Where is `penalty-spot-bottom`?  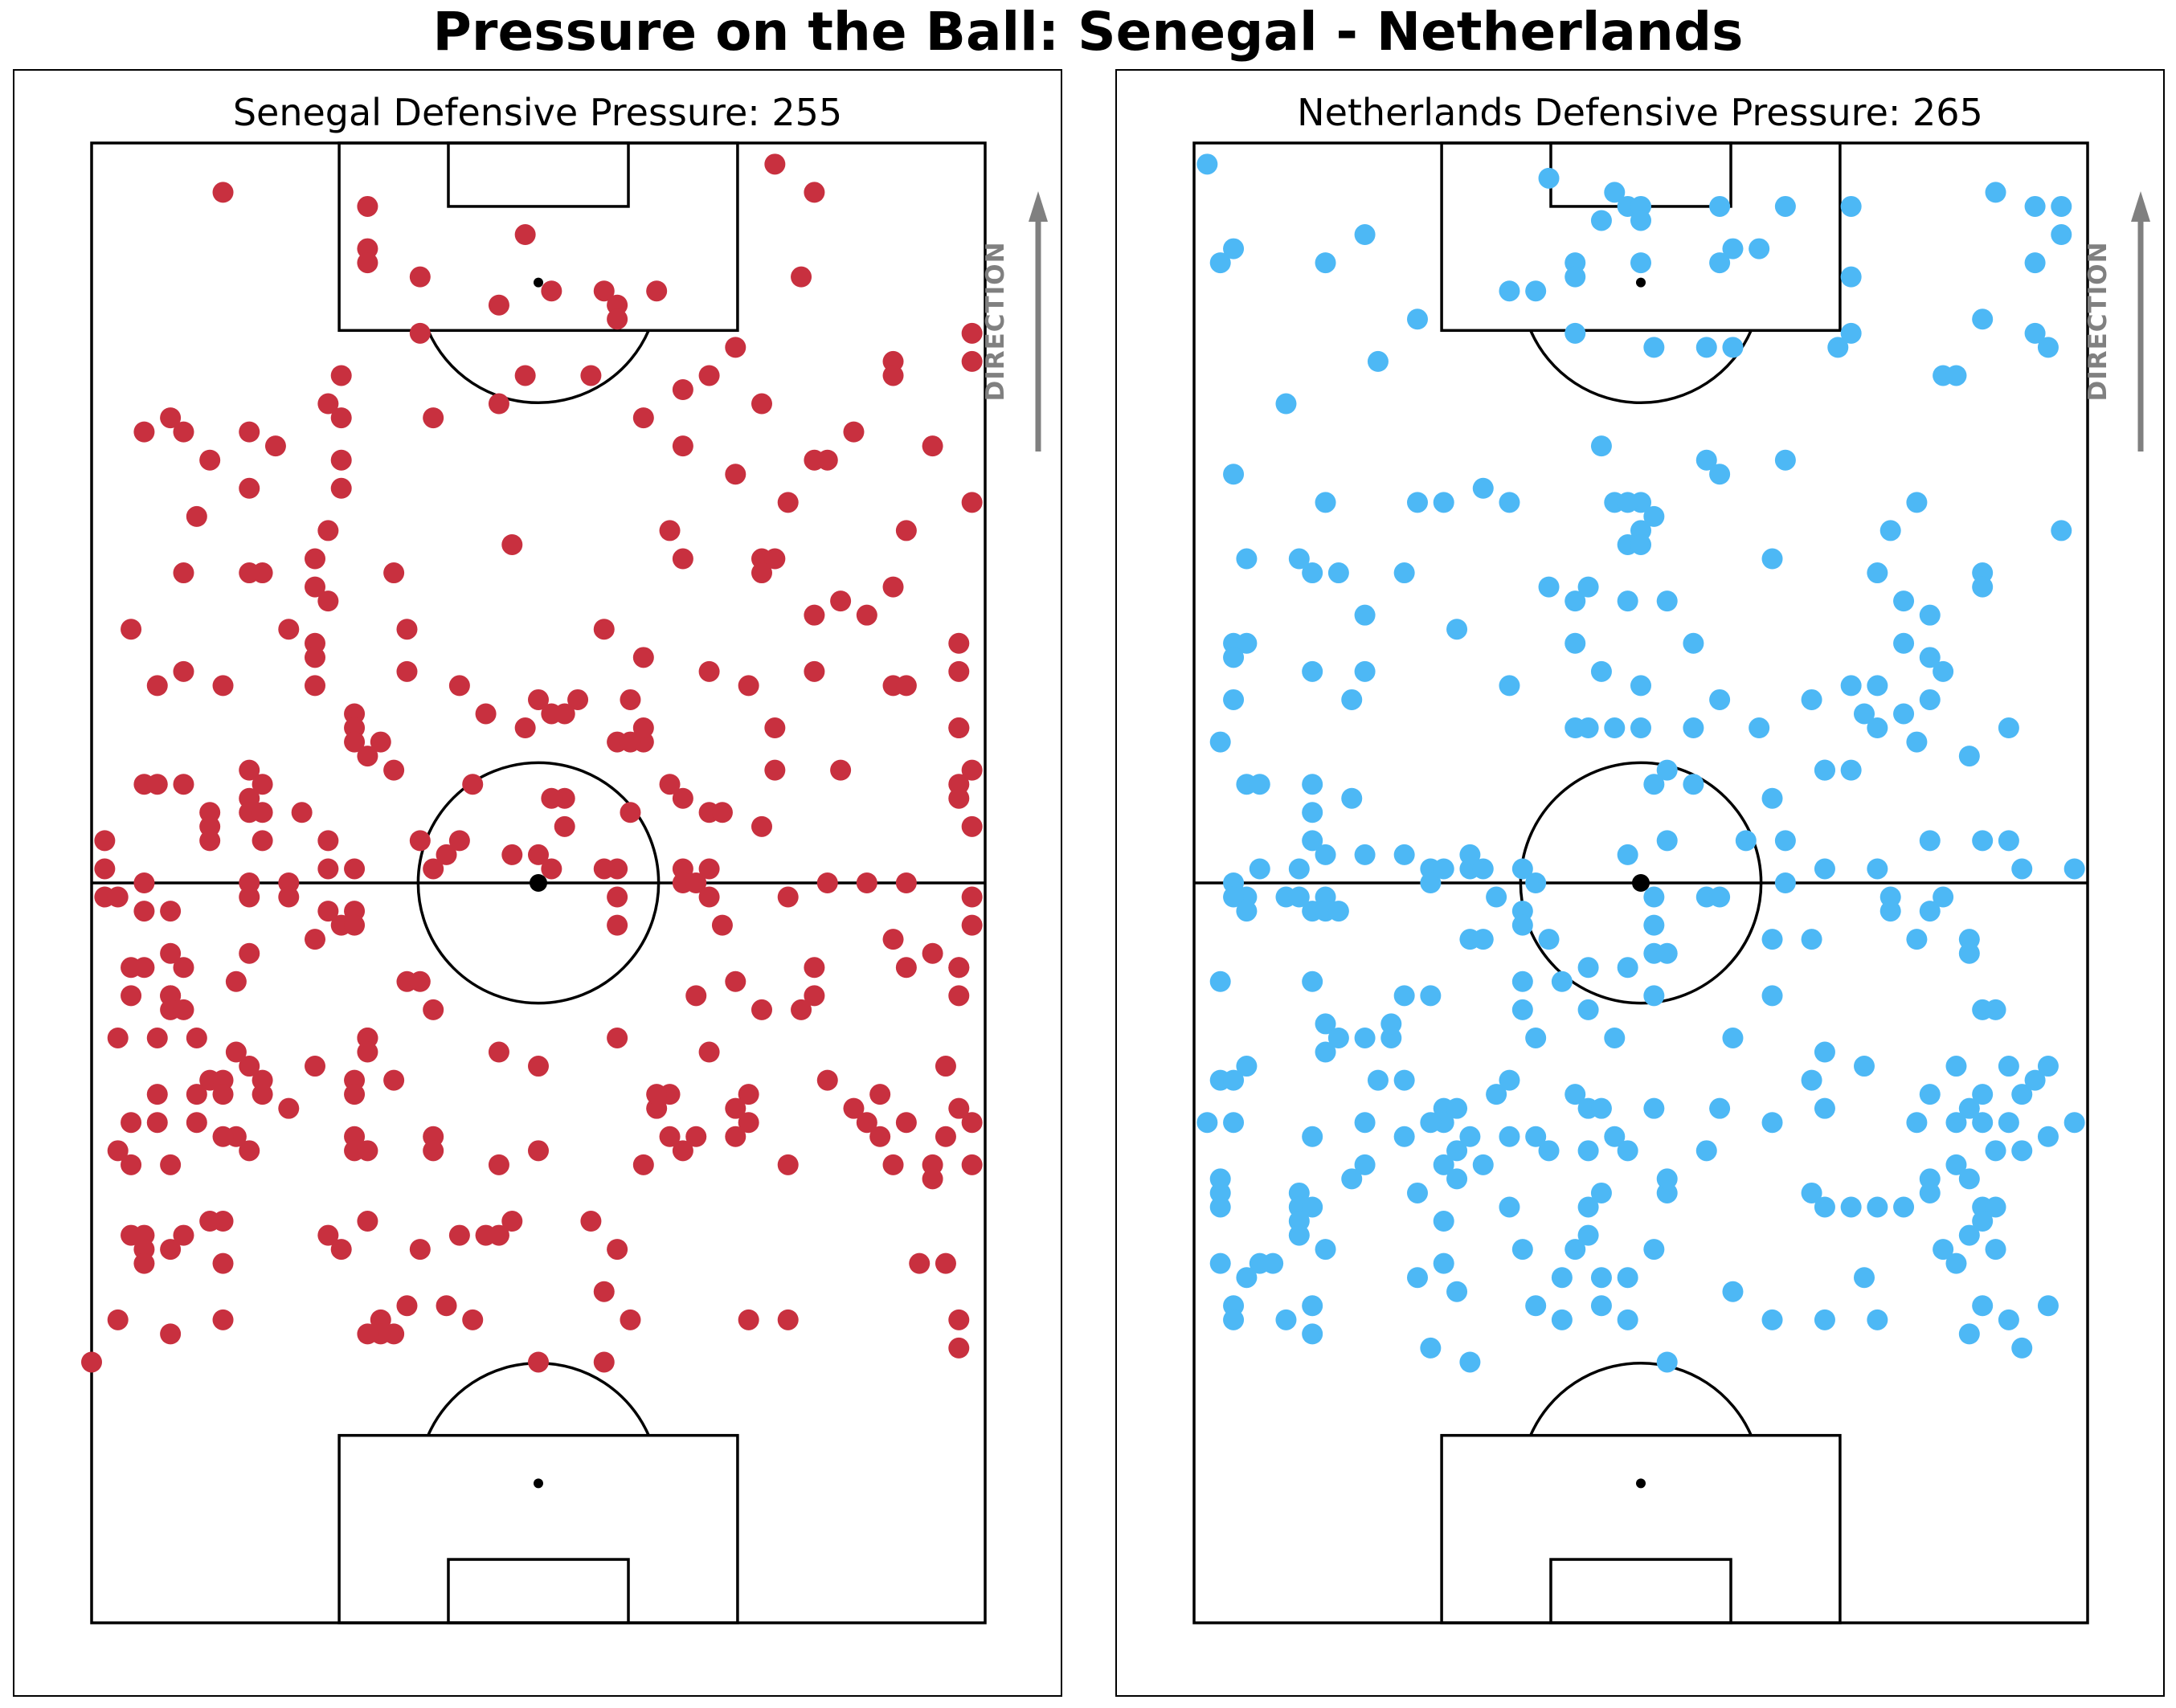 penalty-spot-bottom is located at coordinates (538, 1483).